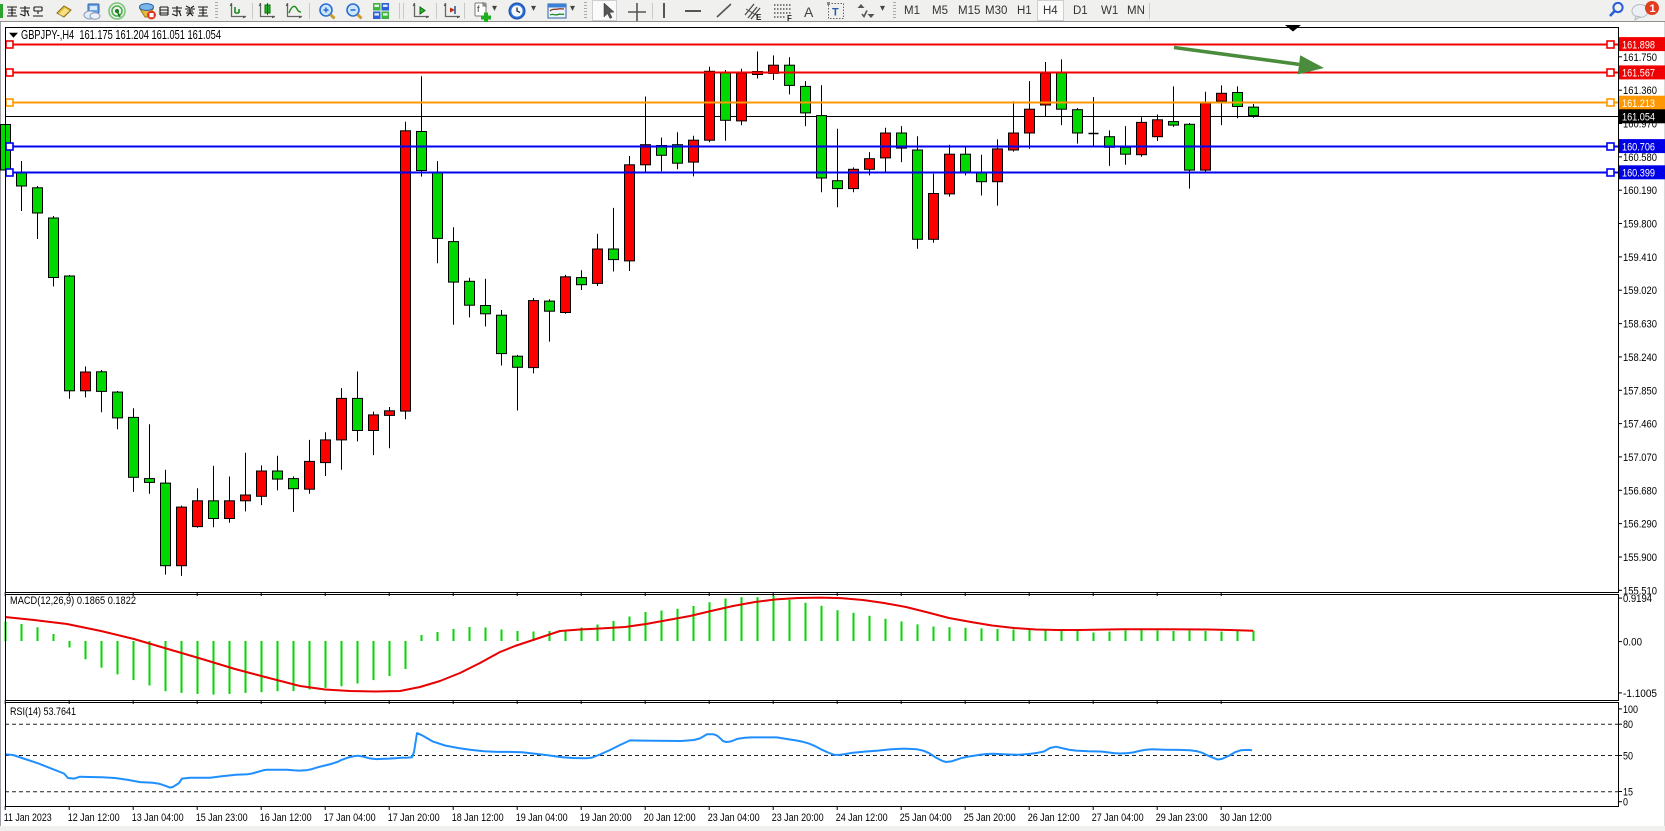 The image size is (1665, 831). What do you see at coordinates (94, 818) in the screenshot?
I see `svg-text: 12 Jan 12:00` at bounding box center [94, 818].